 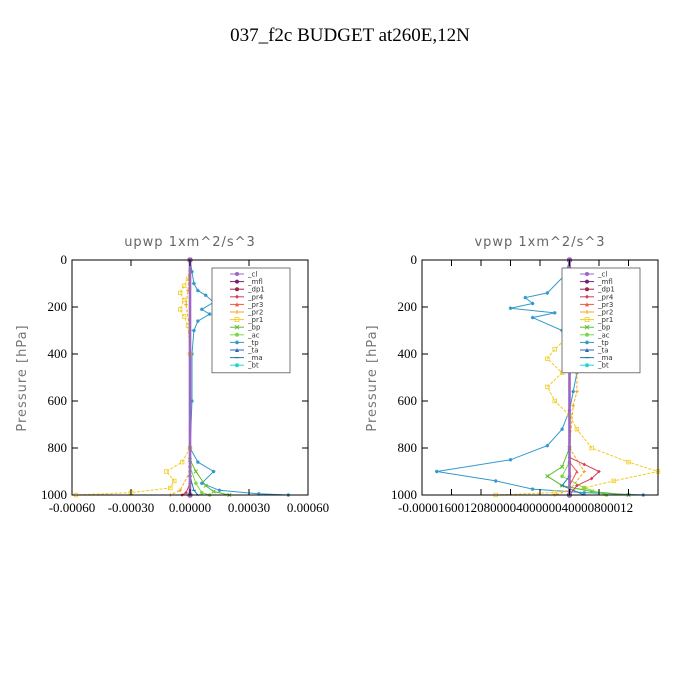 What do you see at coordinates (255, 358) in the screenshot?
I see `upwp-legend-label: _ma` at bounding box center [255, 358].